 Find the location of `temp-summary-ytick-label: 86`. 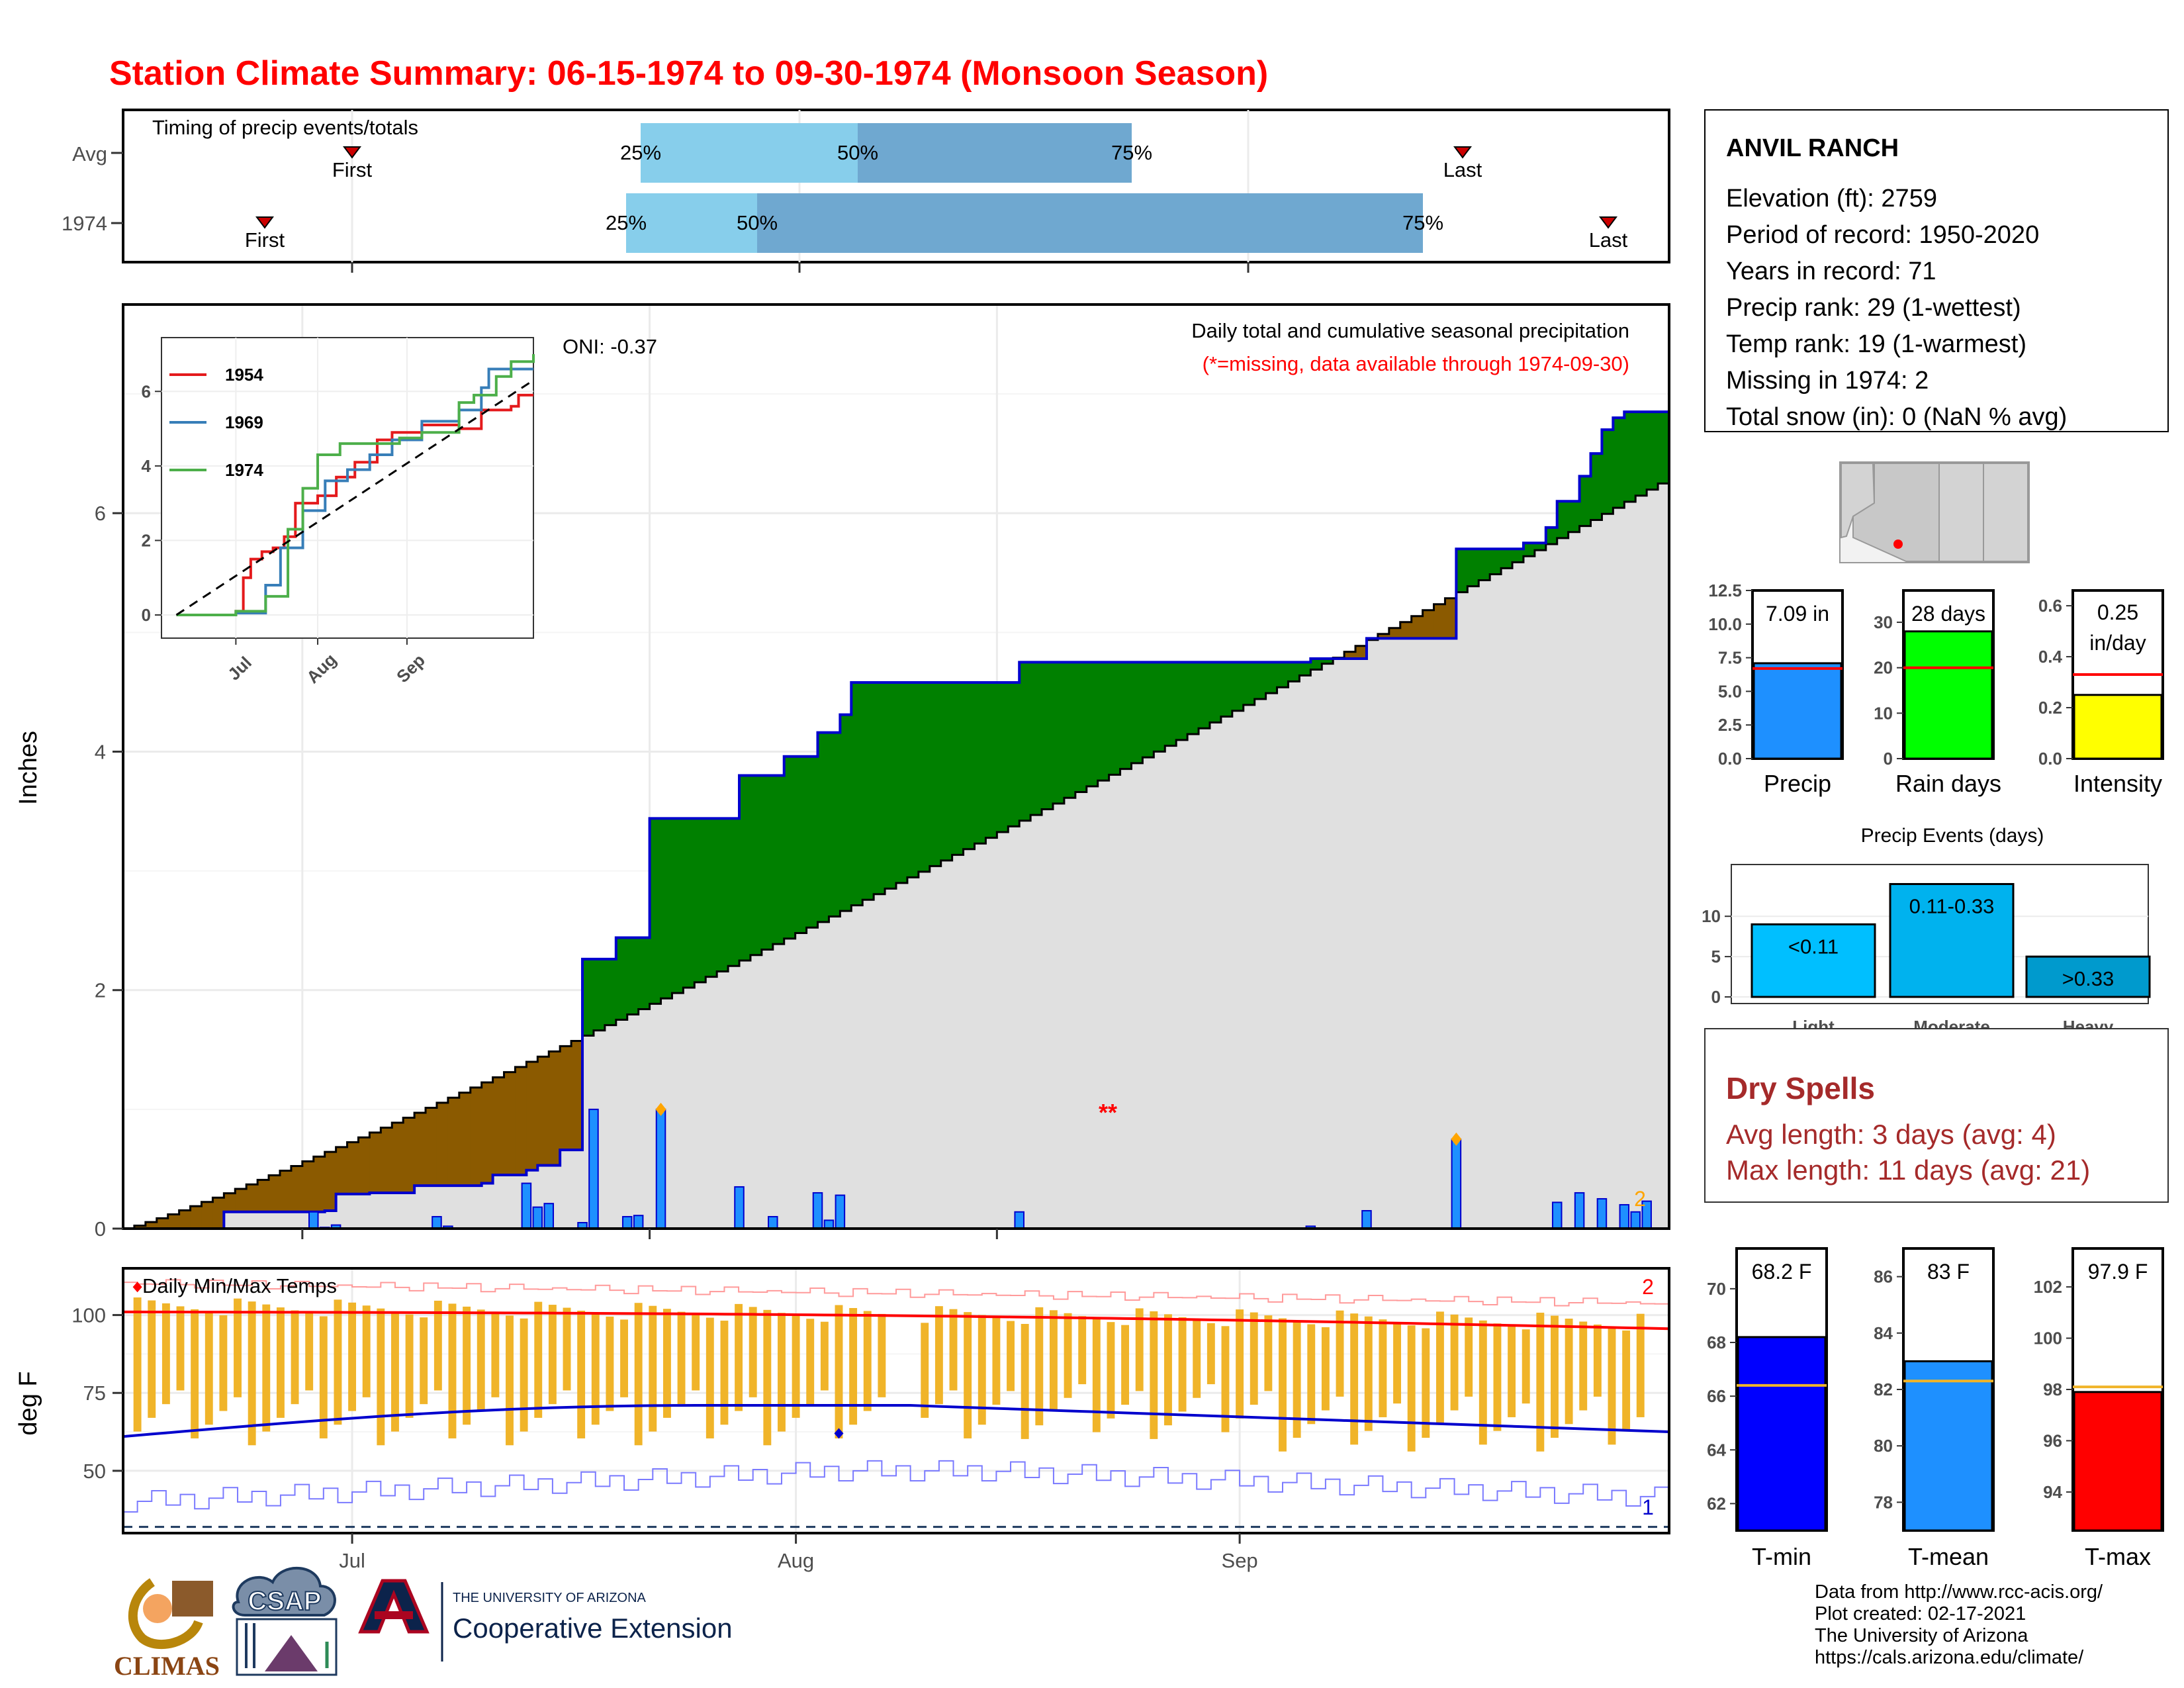

temp-summary-ytick-label: 86 is located at coordinates (1883, 1277).